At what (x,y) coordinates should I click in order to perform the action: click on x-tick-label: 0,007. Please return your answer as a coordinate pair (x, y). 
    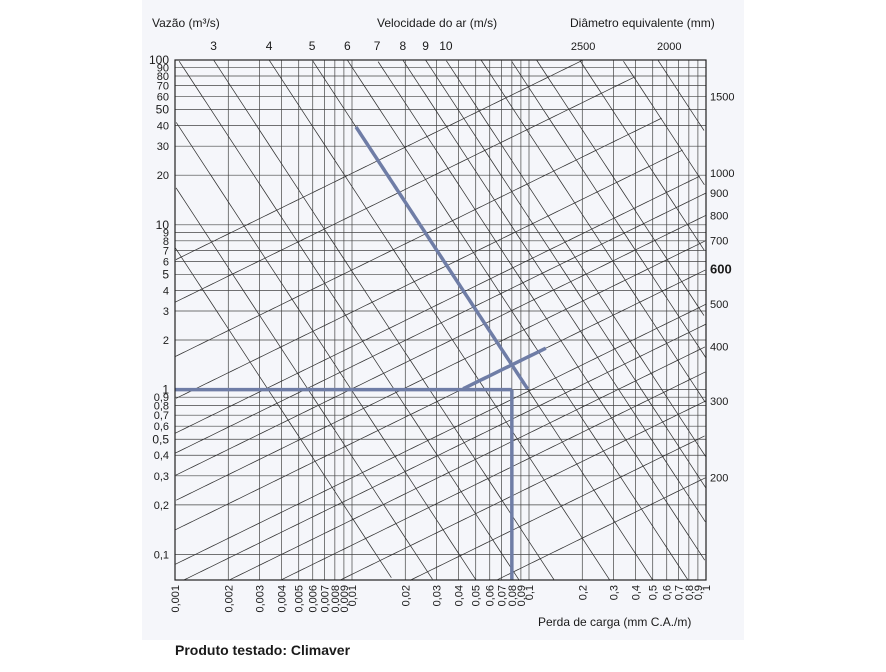
    Looking at the image, I should click on (326, 599).